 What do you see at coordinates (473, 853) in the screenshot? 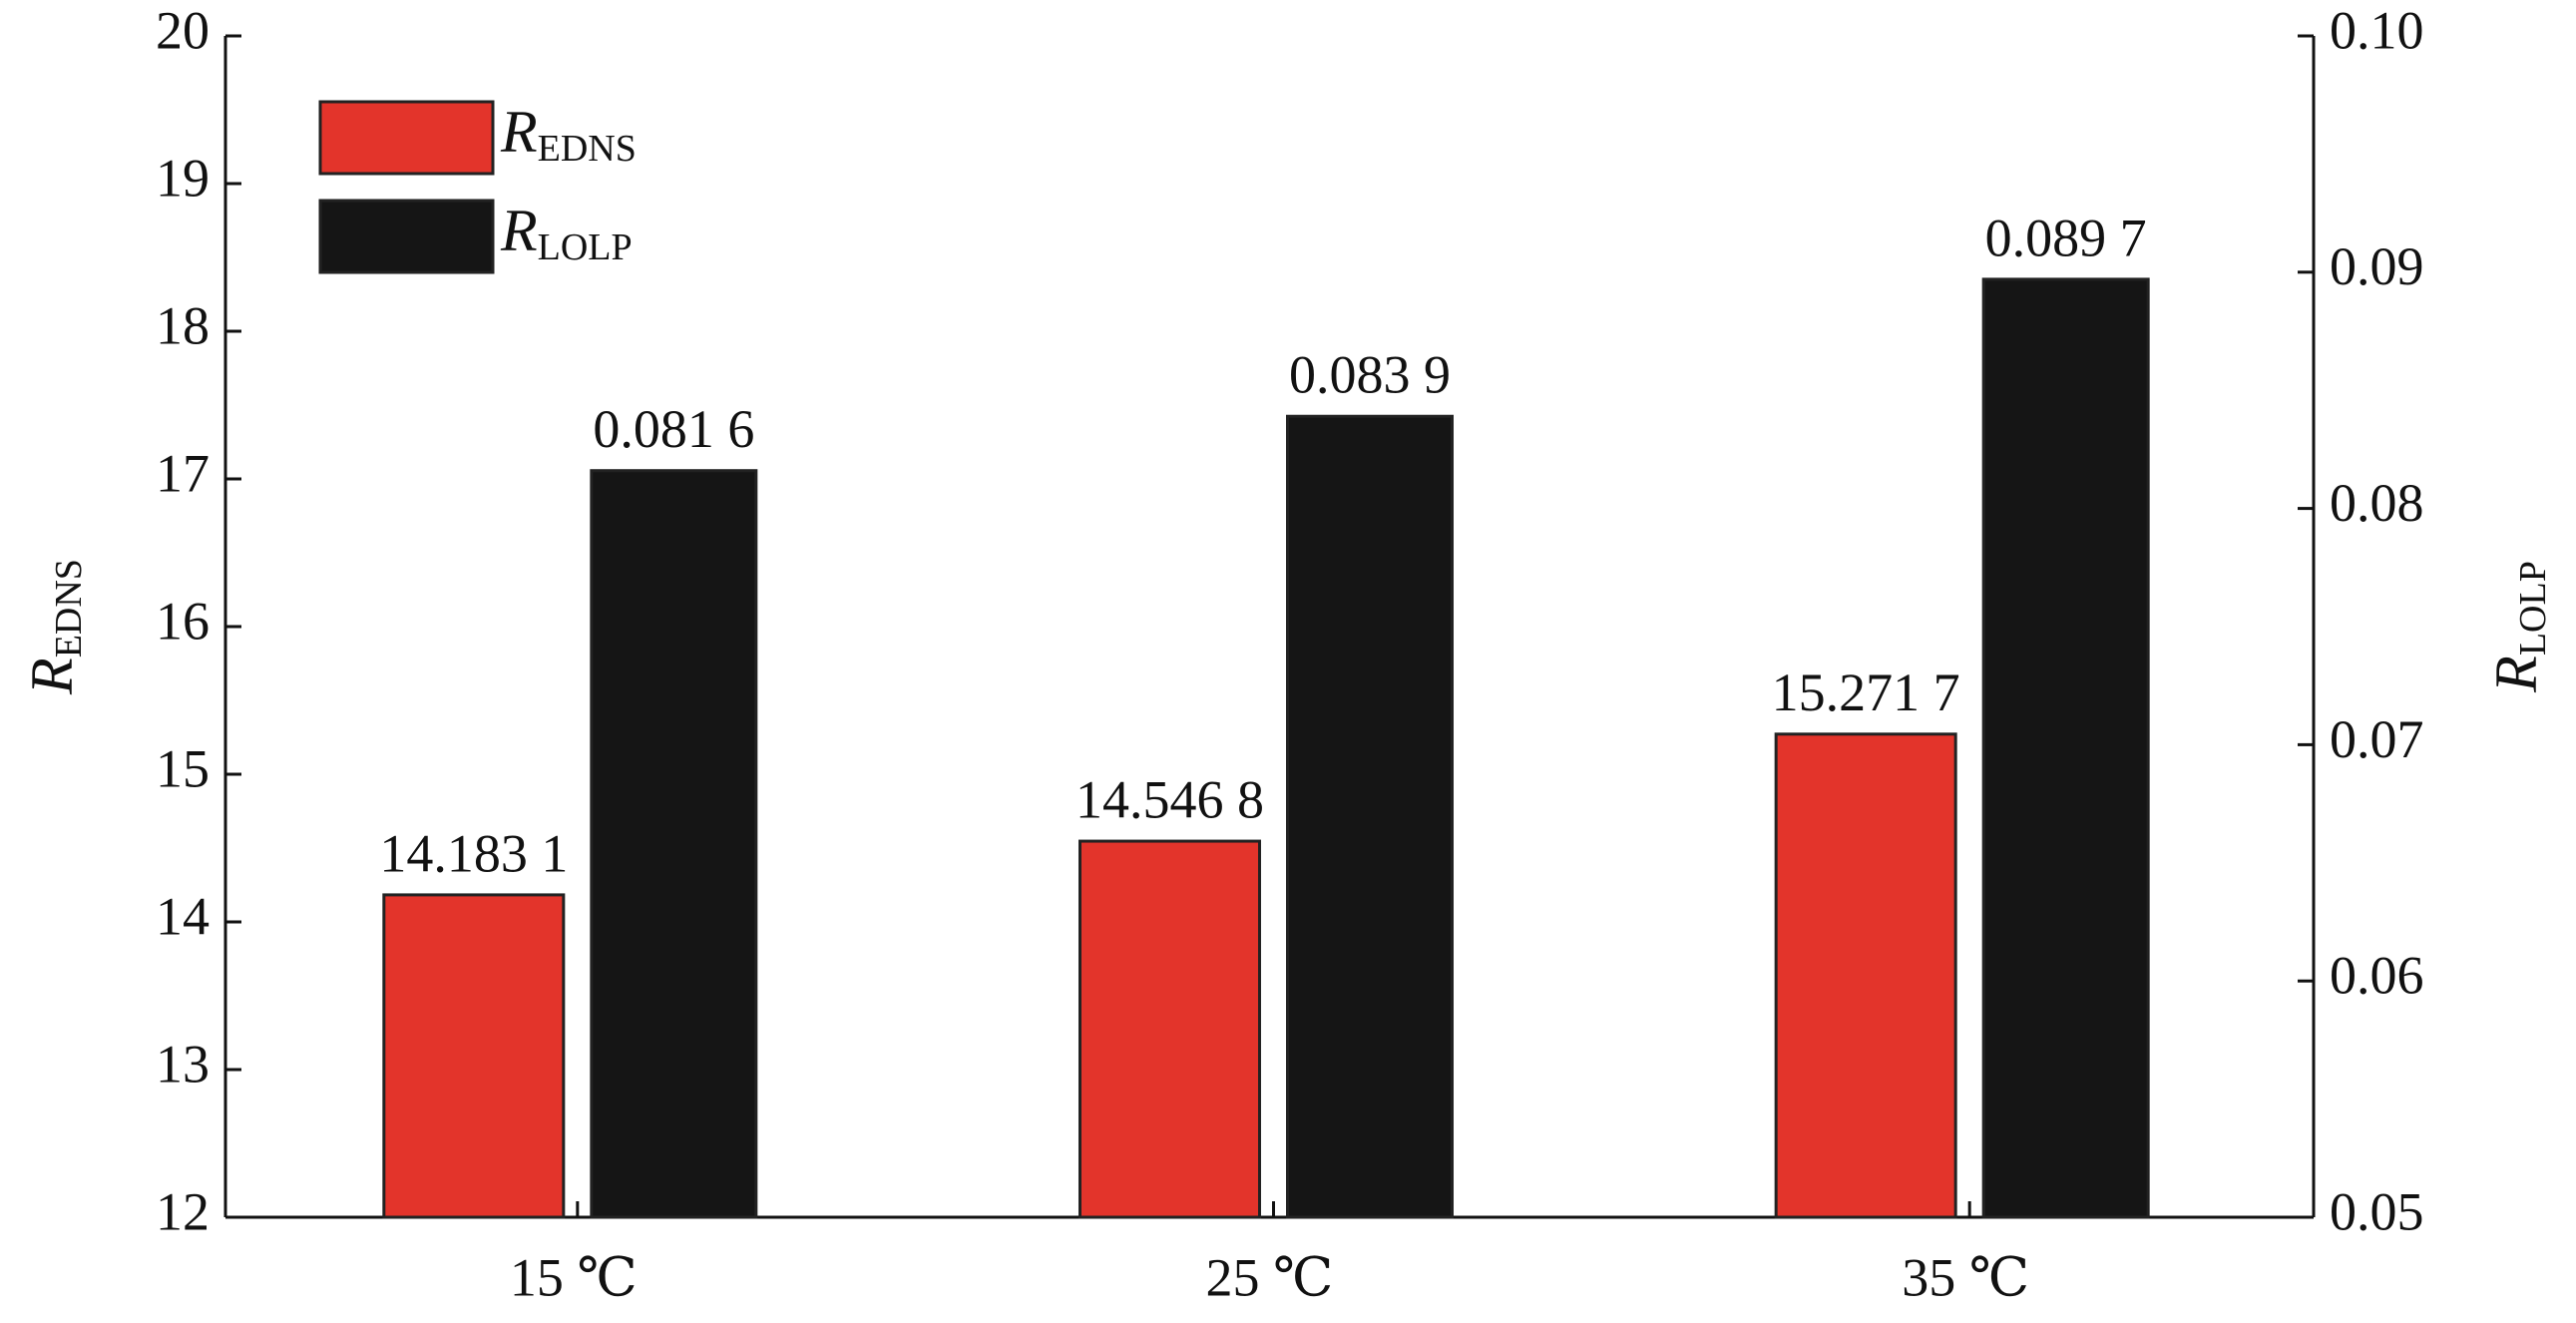
I see `value-label: 14.183 1` at bounding box center [473, 853].